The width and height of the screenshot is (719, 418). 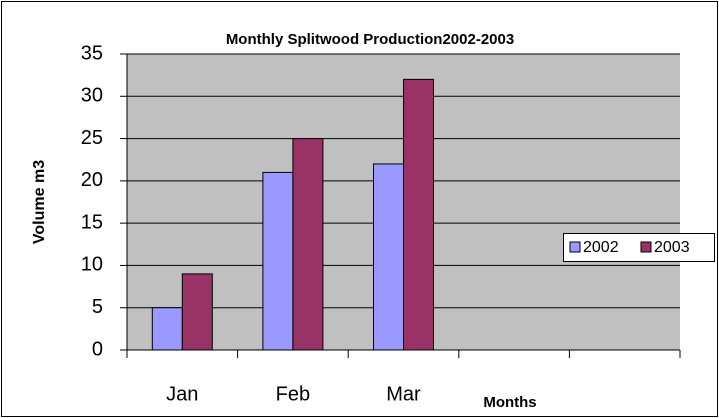 What do you see at coordinates (97, 307) in the screenshot?
I see `y-tick-label: 5` at bounding box center [97, 307].